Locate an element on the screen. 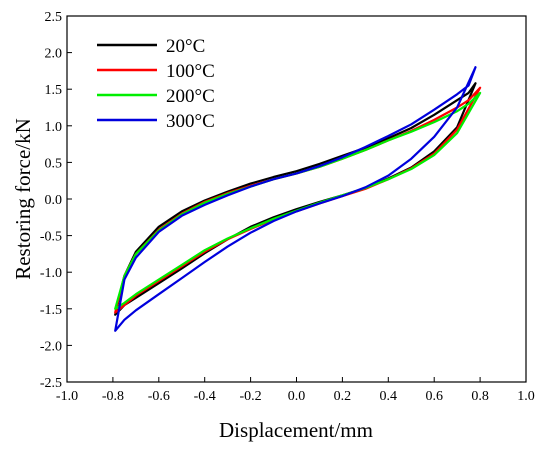 The height and width of the screenshot is (451, 550). x-tick-label: 0.4 is located at coordinates (389, 396).